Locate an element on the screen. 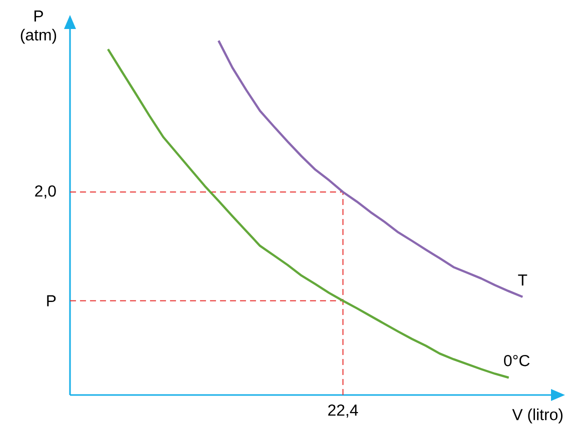 The image size is (570, 427). series-label: T is located at coordinates (523, 280).